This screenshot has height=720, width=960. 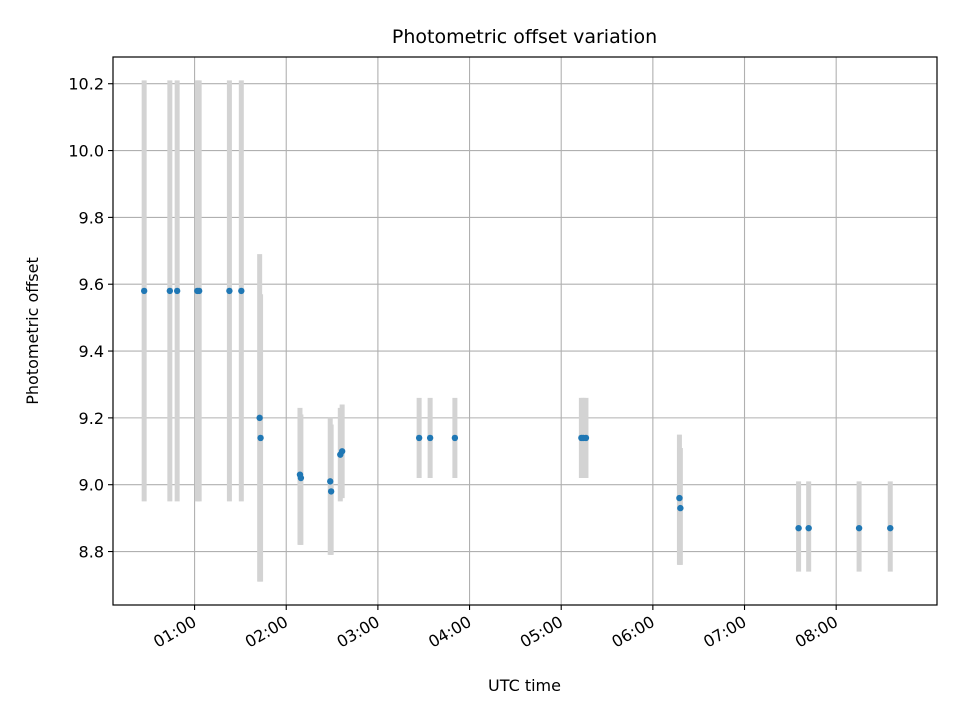 What do you see at coordinates (91, 351) in the screenshot?
I see `y-tick-label: 9.4` at bounding box center [91, 351].